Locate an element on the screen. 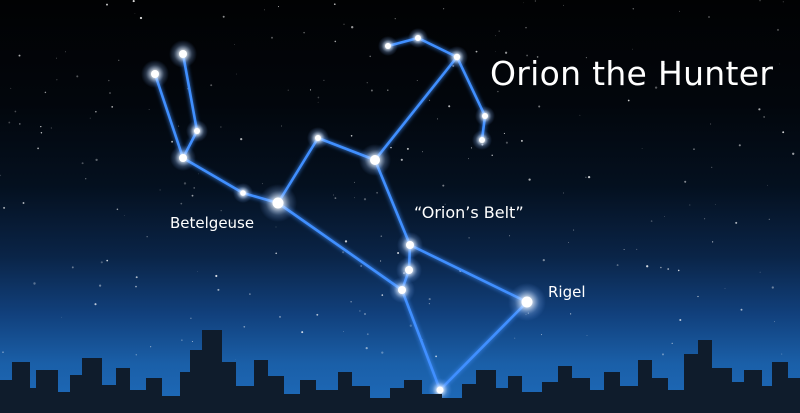  star-arm is located at coordinates (243, 193).